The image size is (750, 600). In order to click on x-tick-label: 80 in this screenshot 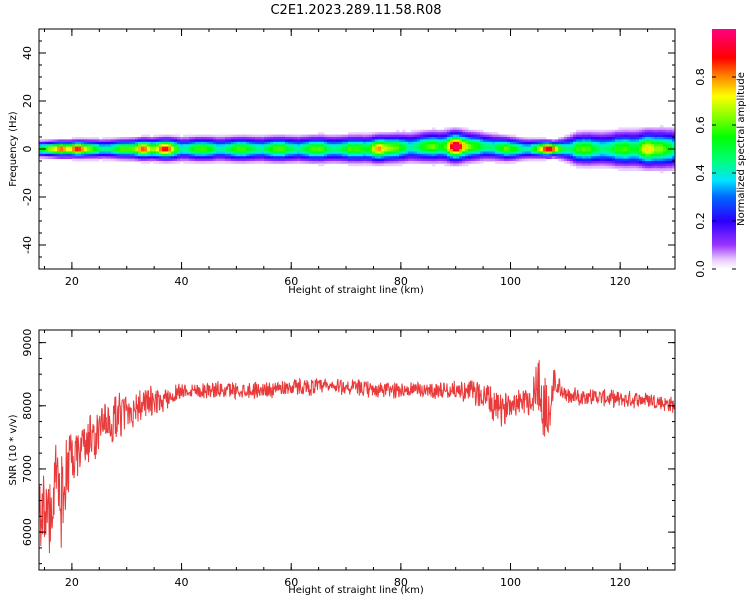, I will do `click(401, 281)`.